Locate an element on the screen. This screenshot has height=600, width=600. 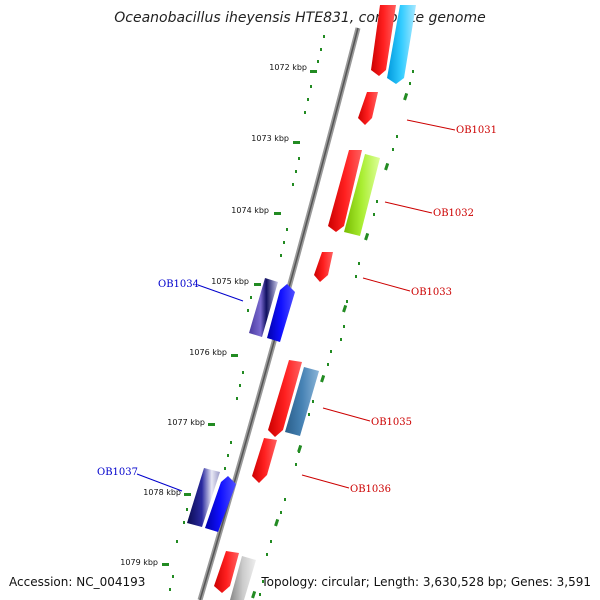
gene-label-ob1031: OB1031 is located at coordinates (476, 130).